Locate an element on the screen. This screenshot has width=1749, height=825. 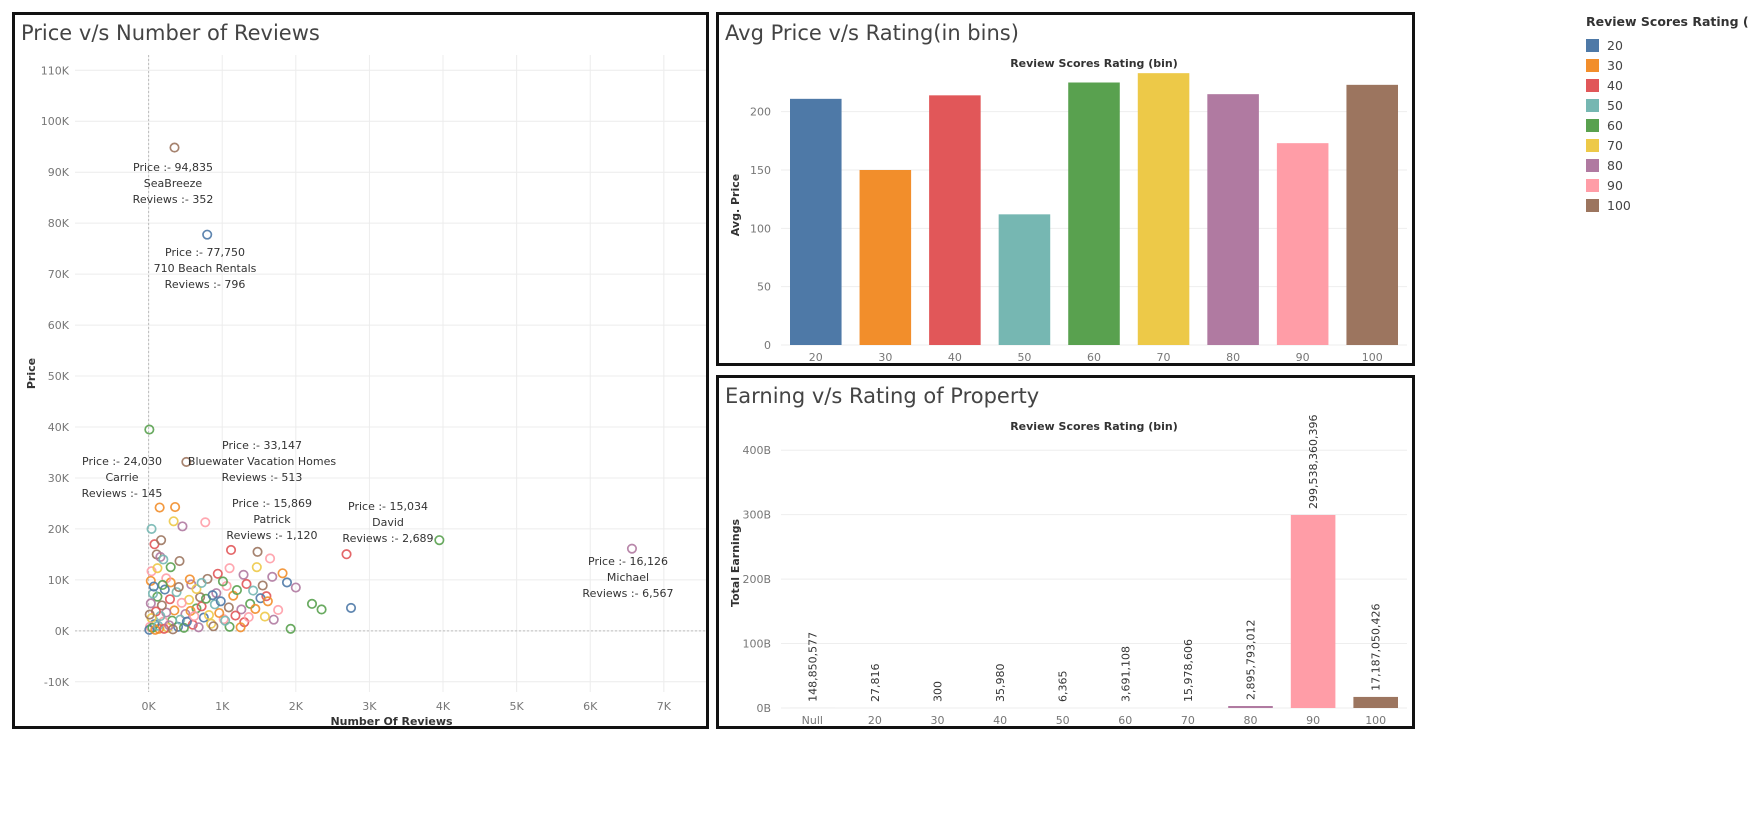
legend-item-70: 70 is located at coordinates (1666, 145).